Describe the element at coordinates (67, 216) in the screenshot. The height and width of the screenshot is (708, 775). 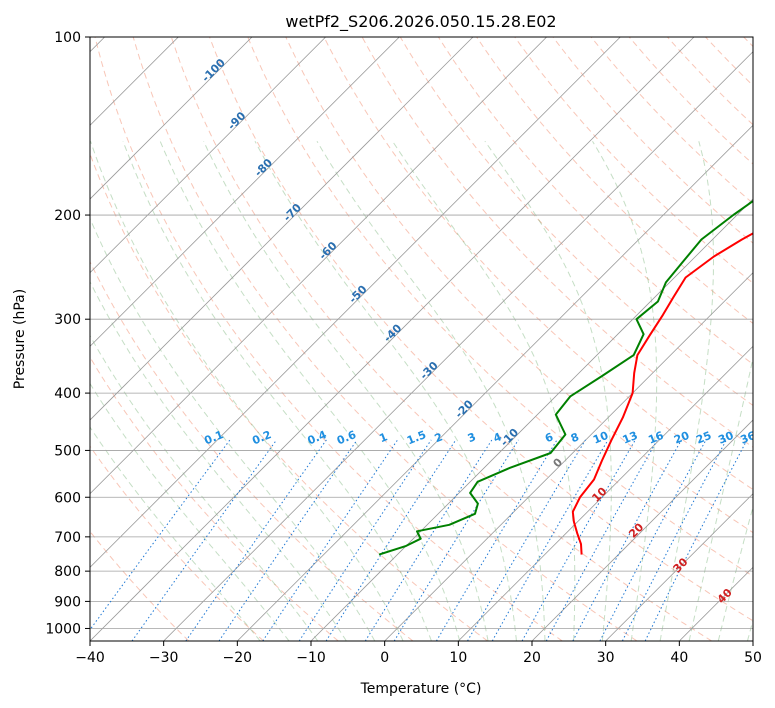
I see `y-tick-label: 200` at that location.